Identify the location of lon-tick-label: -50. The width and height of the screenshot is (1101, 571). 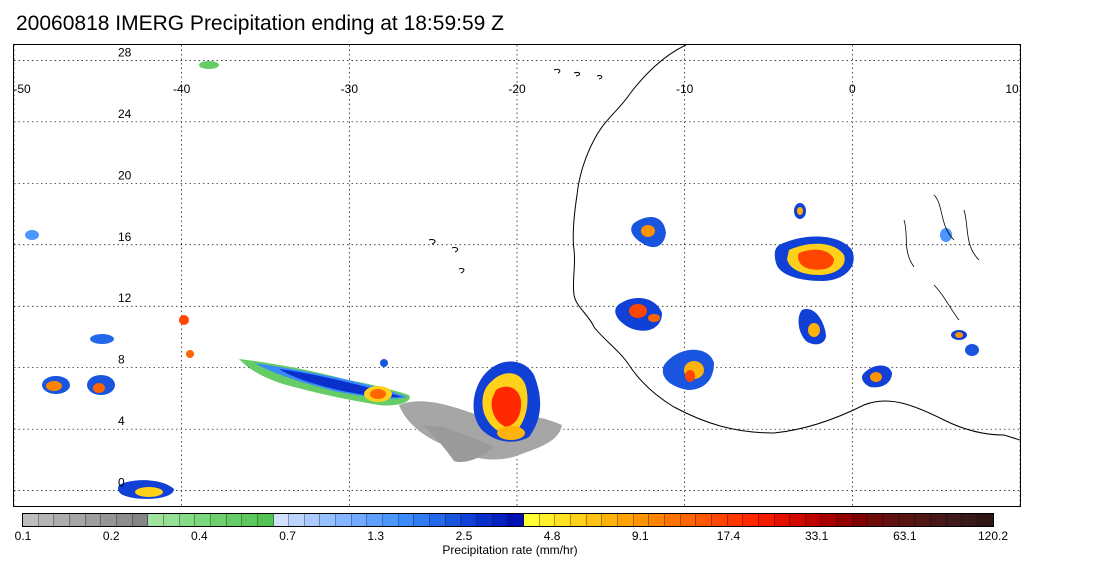
(22, 89).